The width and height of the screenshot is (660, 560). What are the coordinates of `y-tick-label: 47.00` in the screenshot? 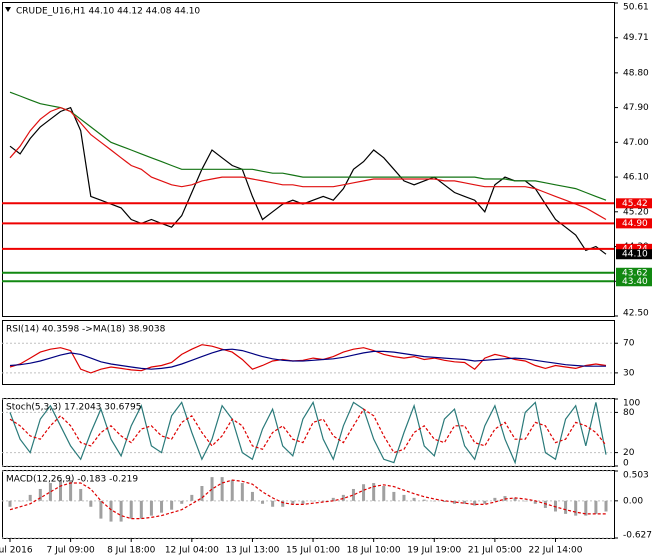 It's located at (636, 143).